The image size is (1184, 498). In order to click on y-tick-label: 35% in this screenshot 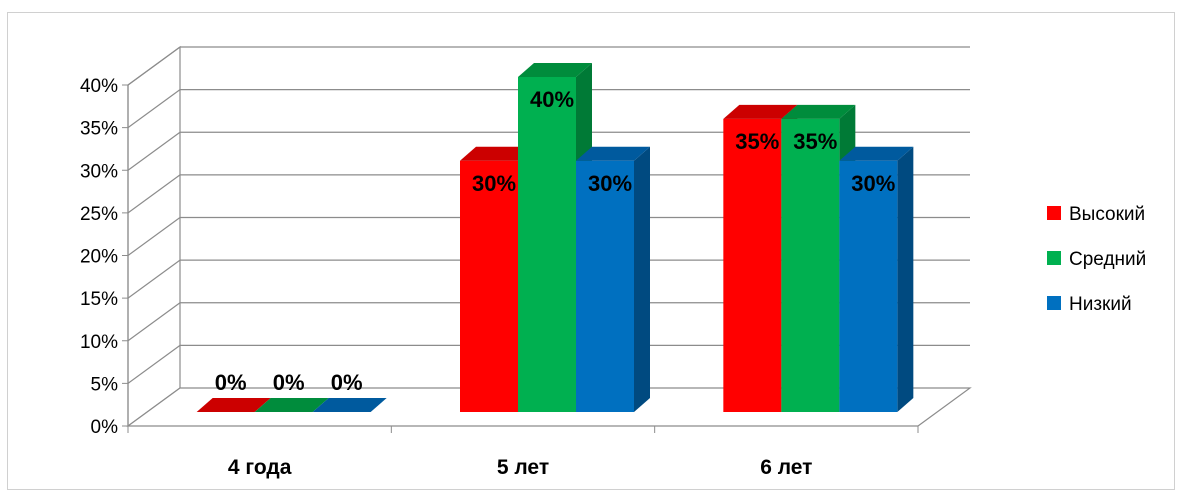, I will do `click(99, 129)`.